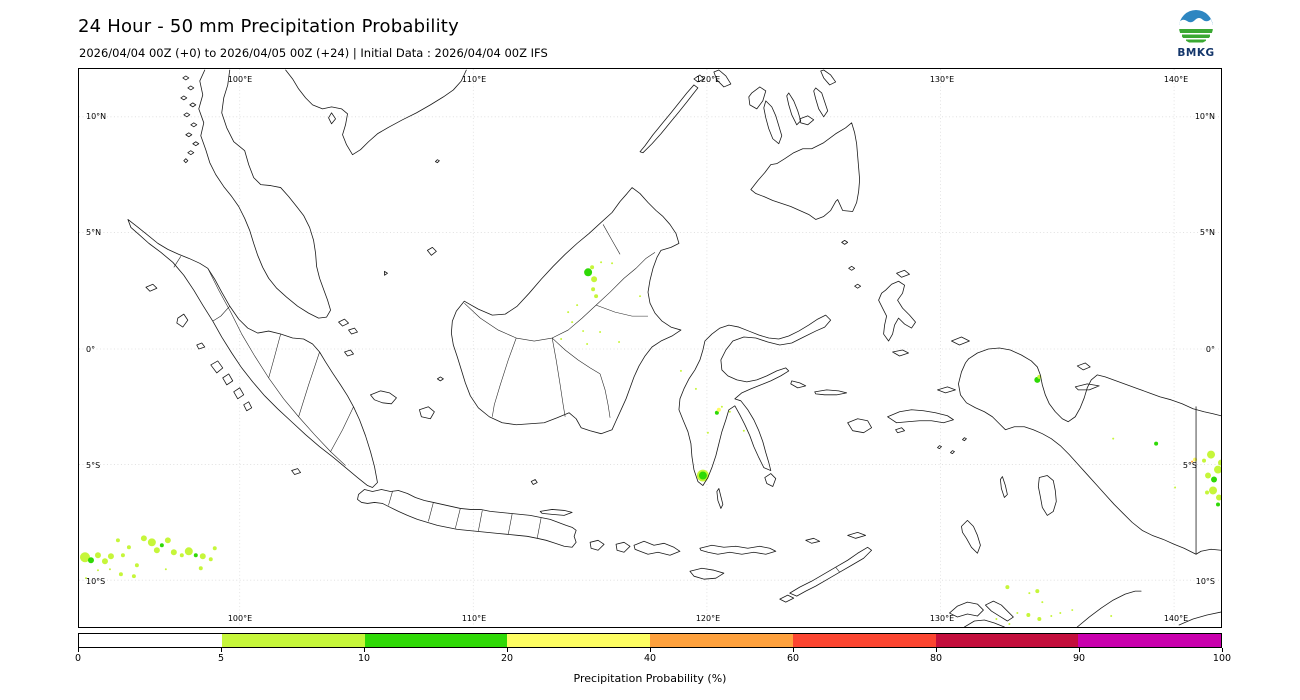  I want to click on colorbar-title: Precipitation Probability (%), so click(650, 678).